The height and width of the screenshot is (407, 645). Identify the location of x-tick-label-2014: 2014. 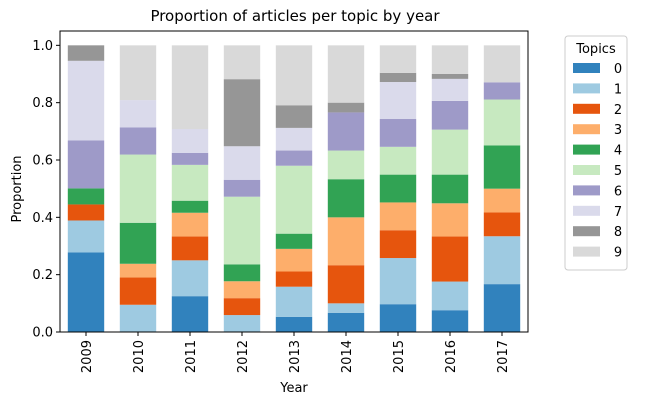
(347, 356).